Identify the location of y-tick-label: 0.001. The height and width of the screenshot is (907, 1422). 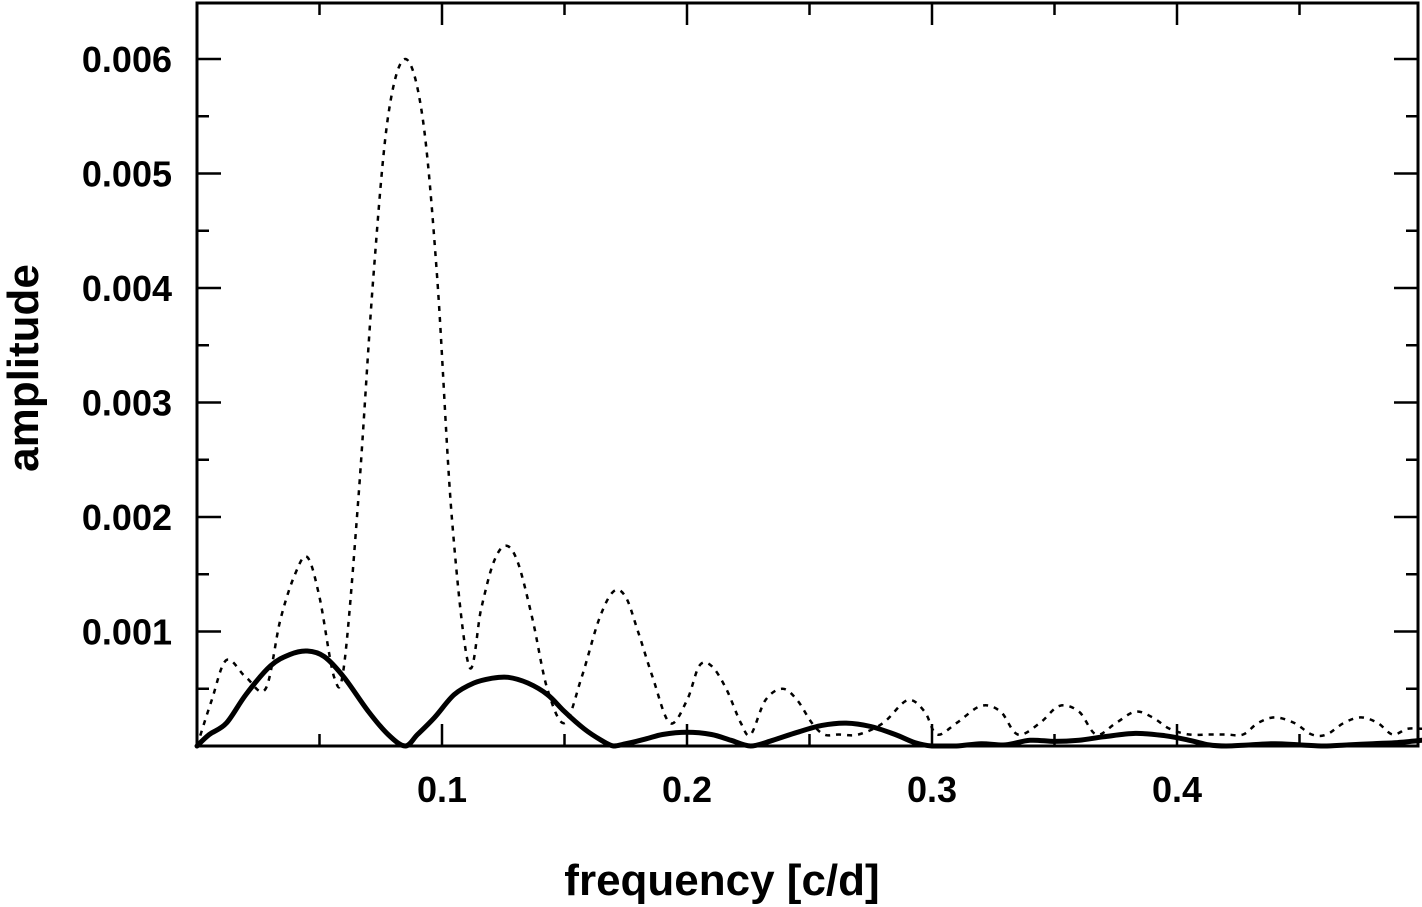
(127, 632).